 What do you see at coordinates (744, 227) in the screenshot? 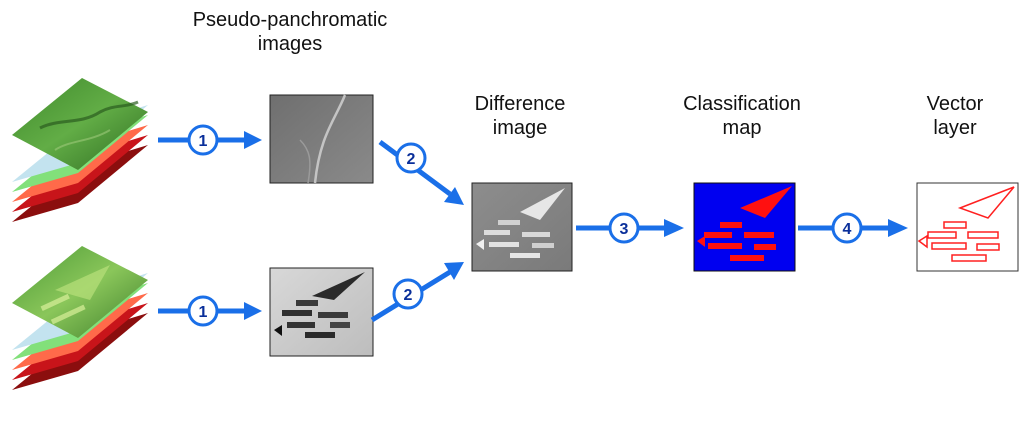
I see `classification-map-image` at bounding box center [744, 227].